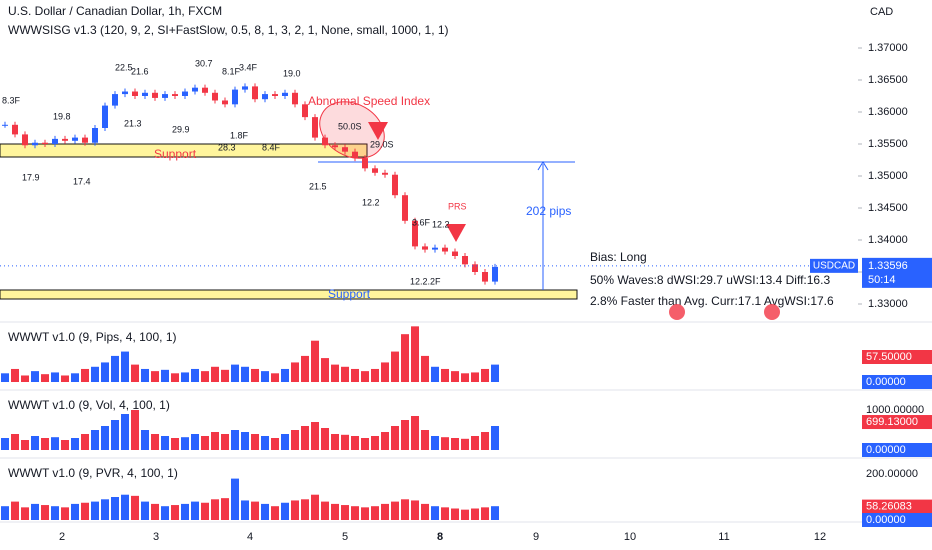 The image size is (932, 550). I want to click on wave-label: 28.3, so click(227, 147).